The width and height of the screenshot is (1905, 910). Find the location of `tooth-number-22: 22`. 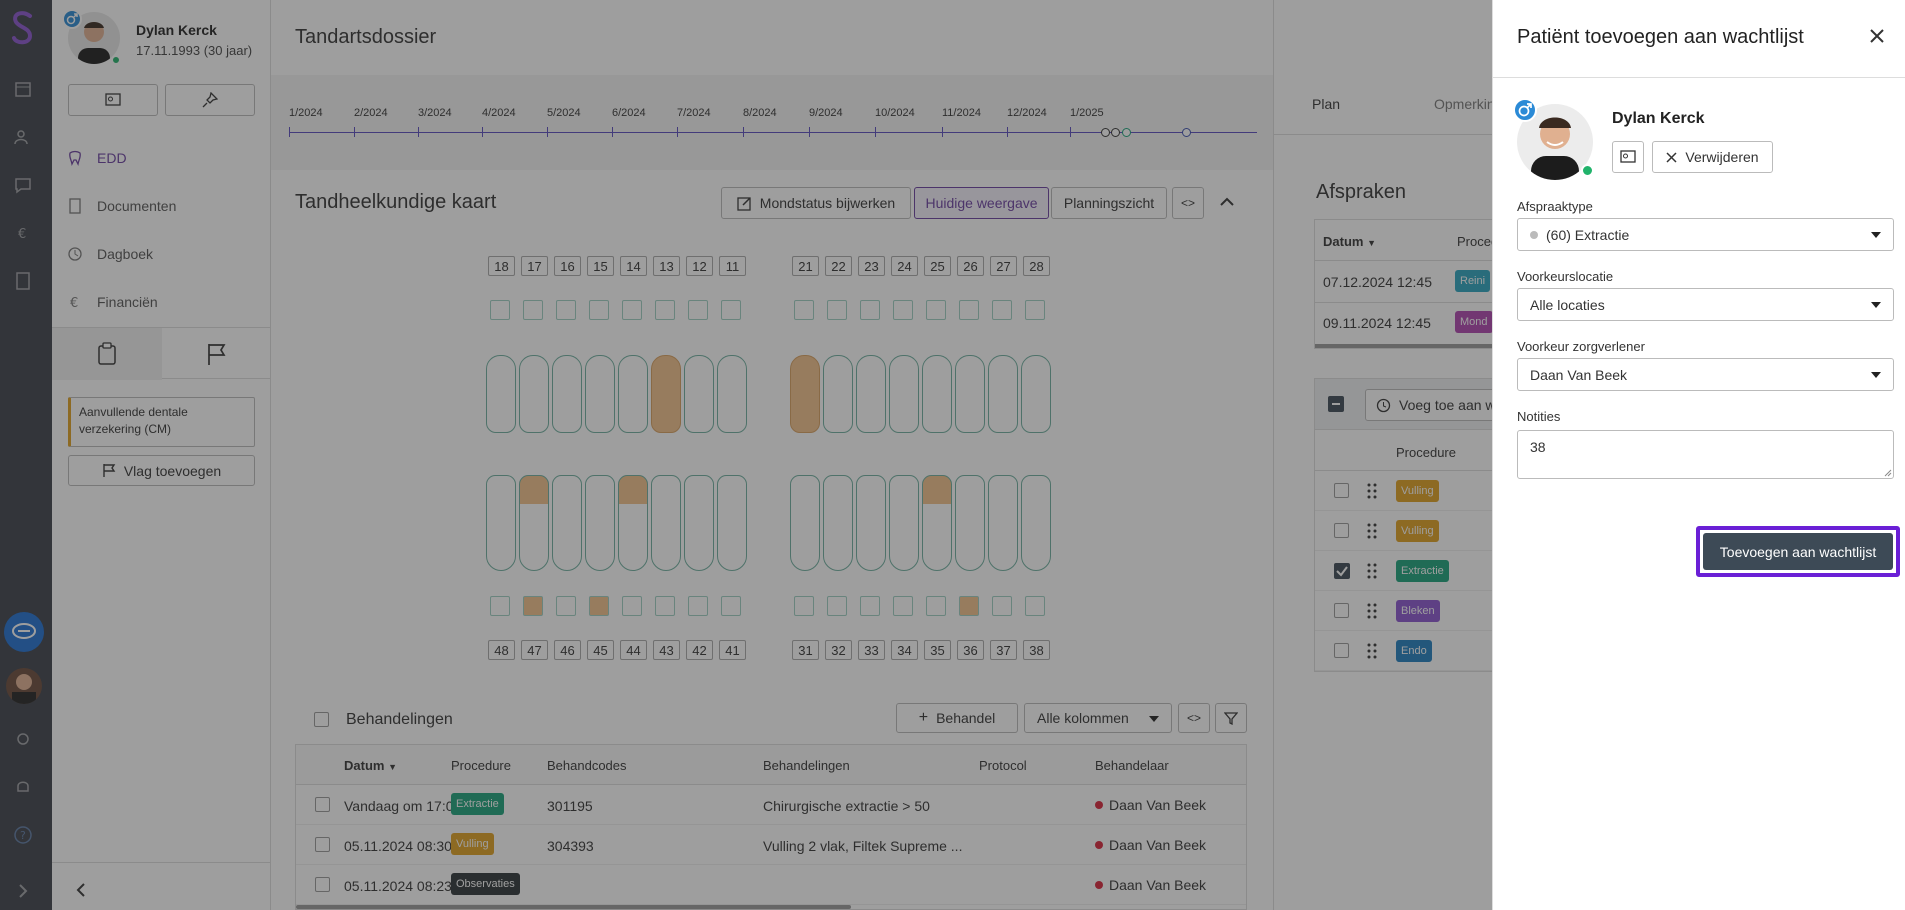

tooth-number-22: 22 is located at coordinates (838, 266).